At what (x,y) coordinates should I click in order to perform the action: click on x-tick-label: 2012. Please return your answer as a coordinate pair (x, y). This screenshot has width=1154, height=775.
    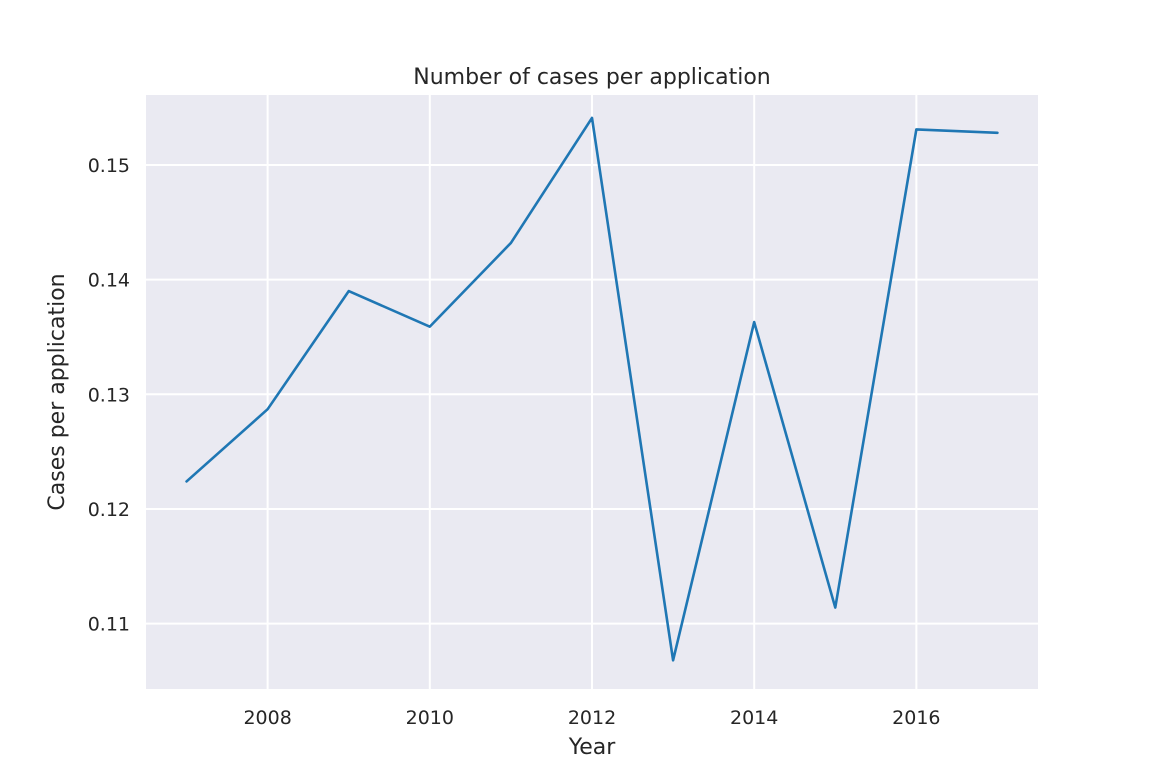
    Looking at the image, I should click on (592, 718).